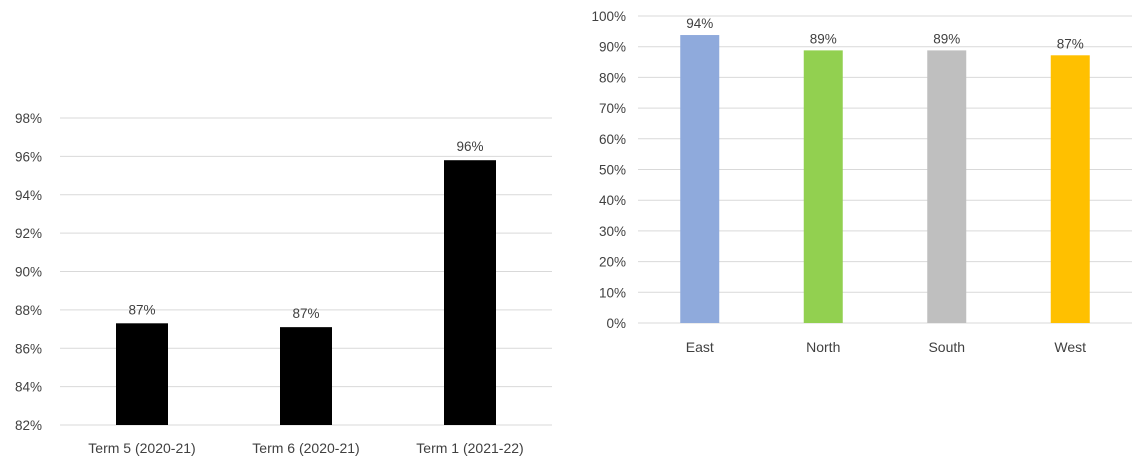 This screenshot has height=464, width=1136. What do you see at coordinates (612, 170) in the screenshot?
I see `y-tick-label: 50%` at bounding box center [612, 170].